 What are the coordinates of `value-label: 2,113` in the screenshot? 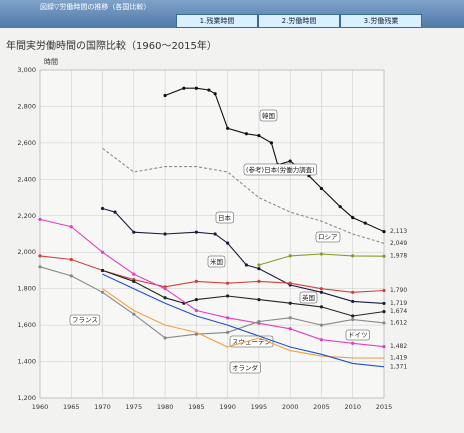 It's located at (398, 231).